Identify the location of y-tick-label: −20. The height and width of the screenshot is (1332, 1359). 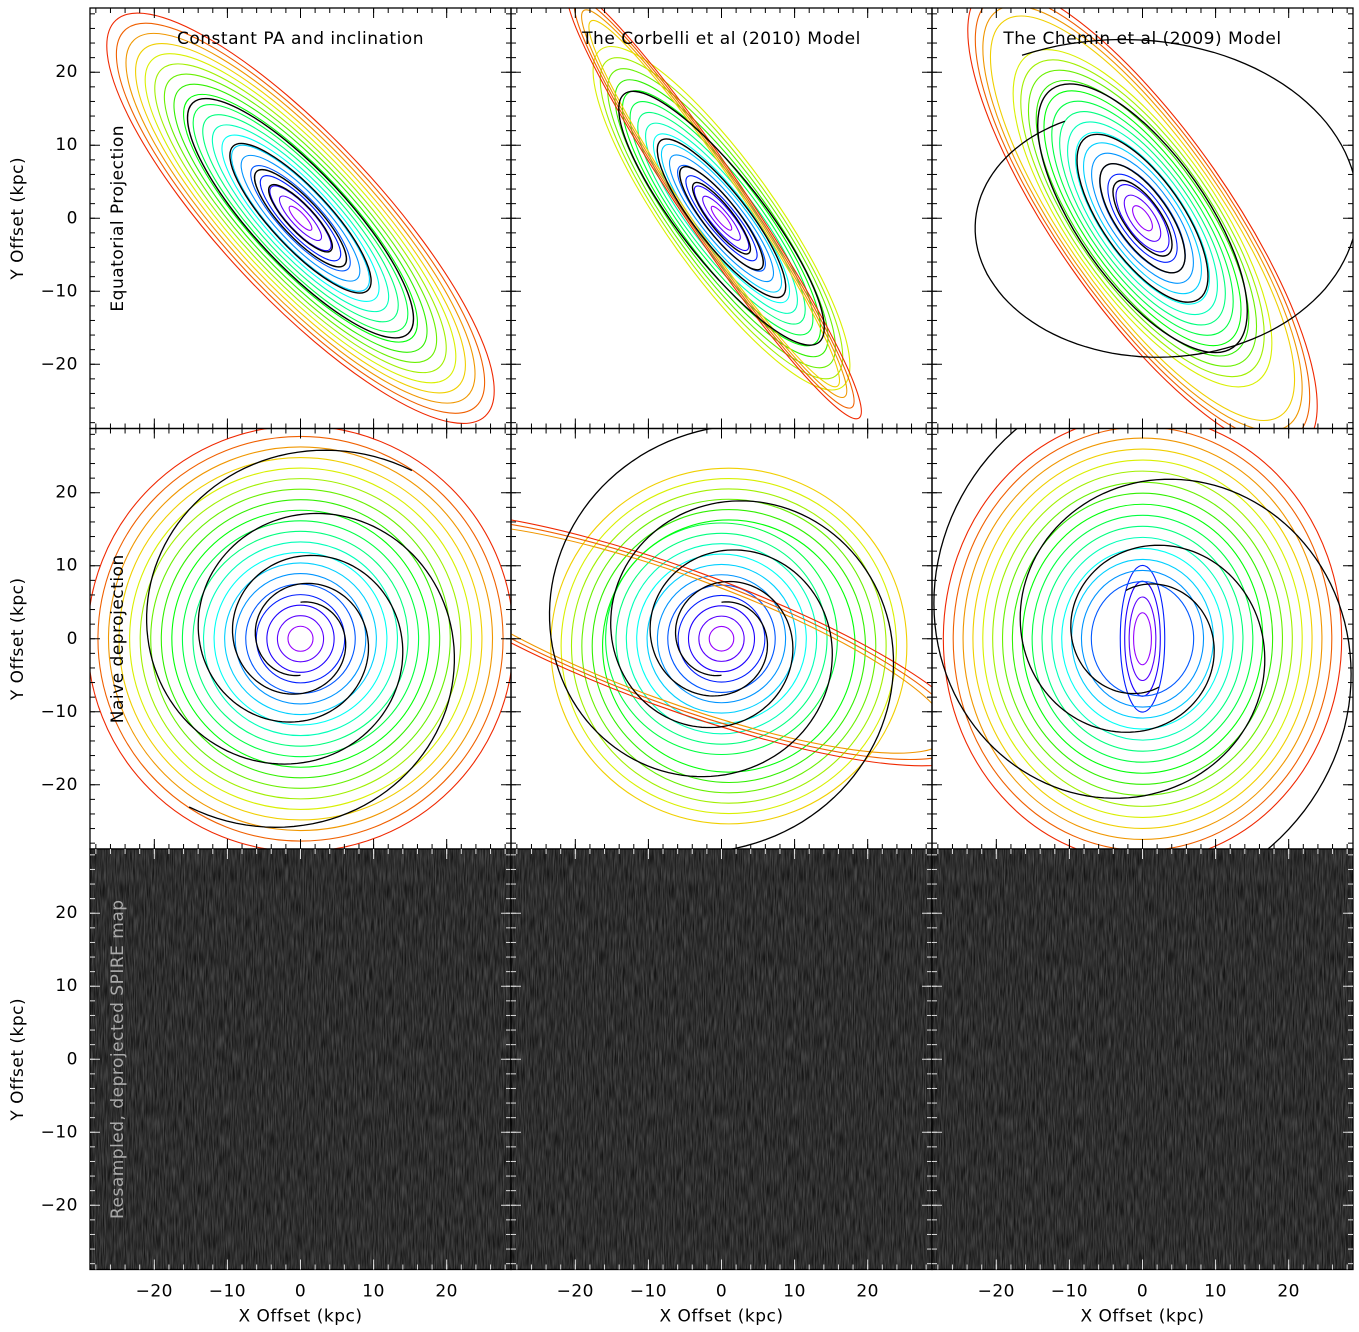
(59, 364).